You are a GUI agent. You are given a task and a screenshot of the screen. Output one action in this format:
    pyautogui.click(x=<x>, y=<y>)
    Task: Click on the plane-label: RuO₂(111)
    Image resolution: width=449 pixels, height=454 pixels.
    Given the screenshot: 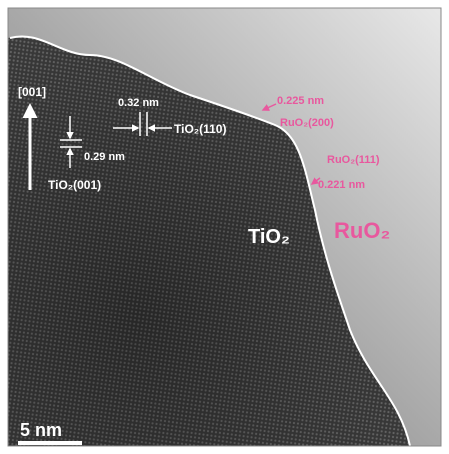 What is the action you would take?
    pyautogui.click(x=353, y=160)
    